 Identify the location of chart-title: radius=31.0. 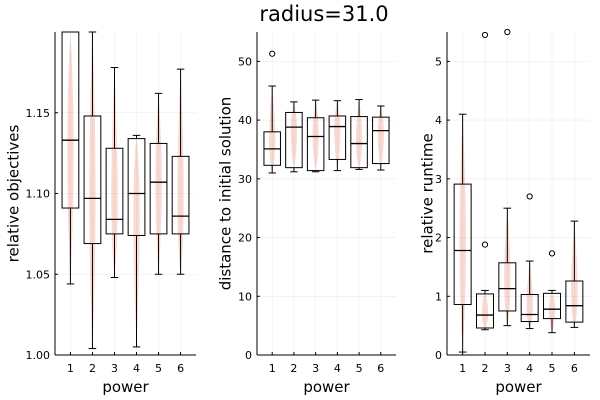
(323, 14).